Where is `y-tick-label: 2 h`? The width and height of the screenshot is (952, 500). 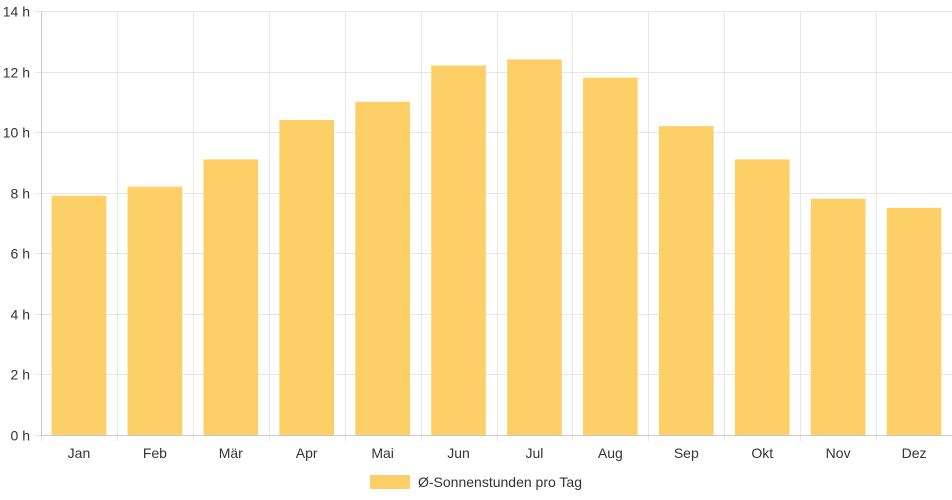
y-tick-label: 2 h is located at coordinates (20, 375).